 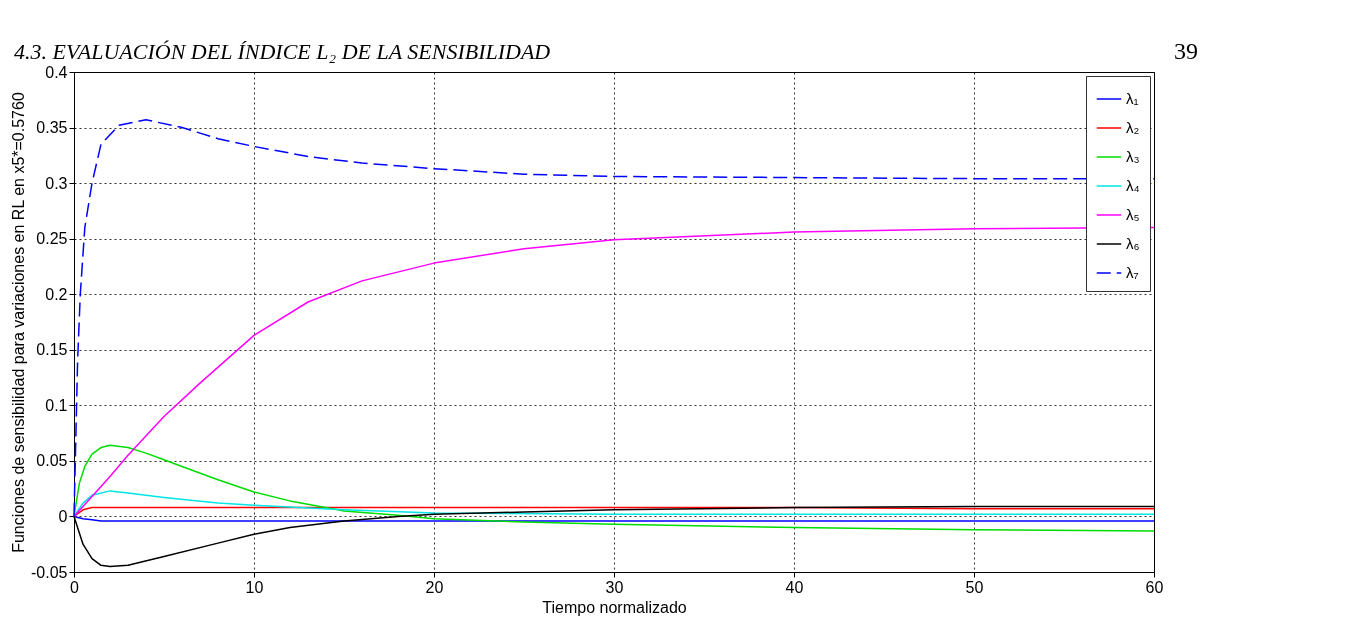 What do you see at coordinates (56, 183) in the screenshot?
I see `y-tick-label: 0.3` at bounding box center [56, 183].